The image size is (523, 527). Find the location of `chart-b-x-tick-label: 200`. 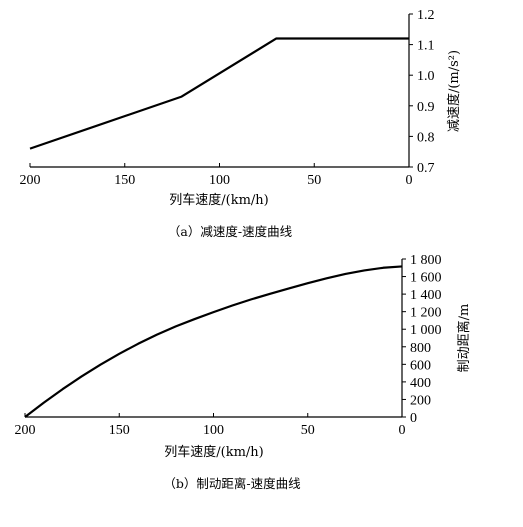

chart-b-x-tick-label: 200 is located at coordinates (25, 430).